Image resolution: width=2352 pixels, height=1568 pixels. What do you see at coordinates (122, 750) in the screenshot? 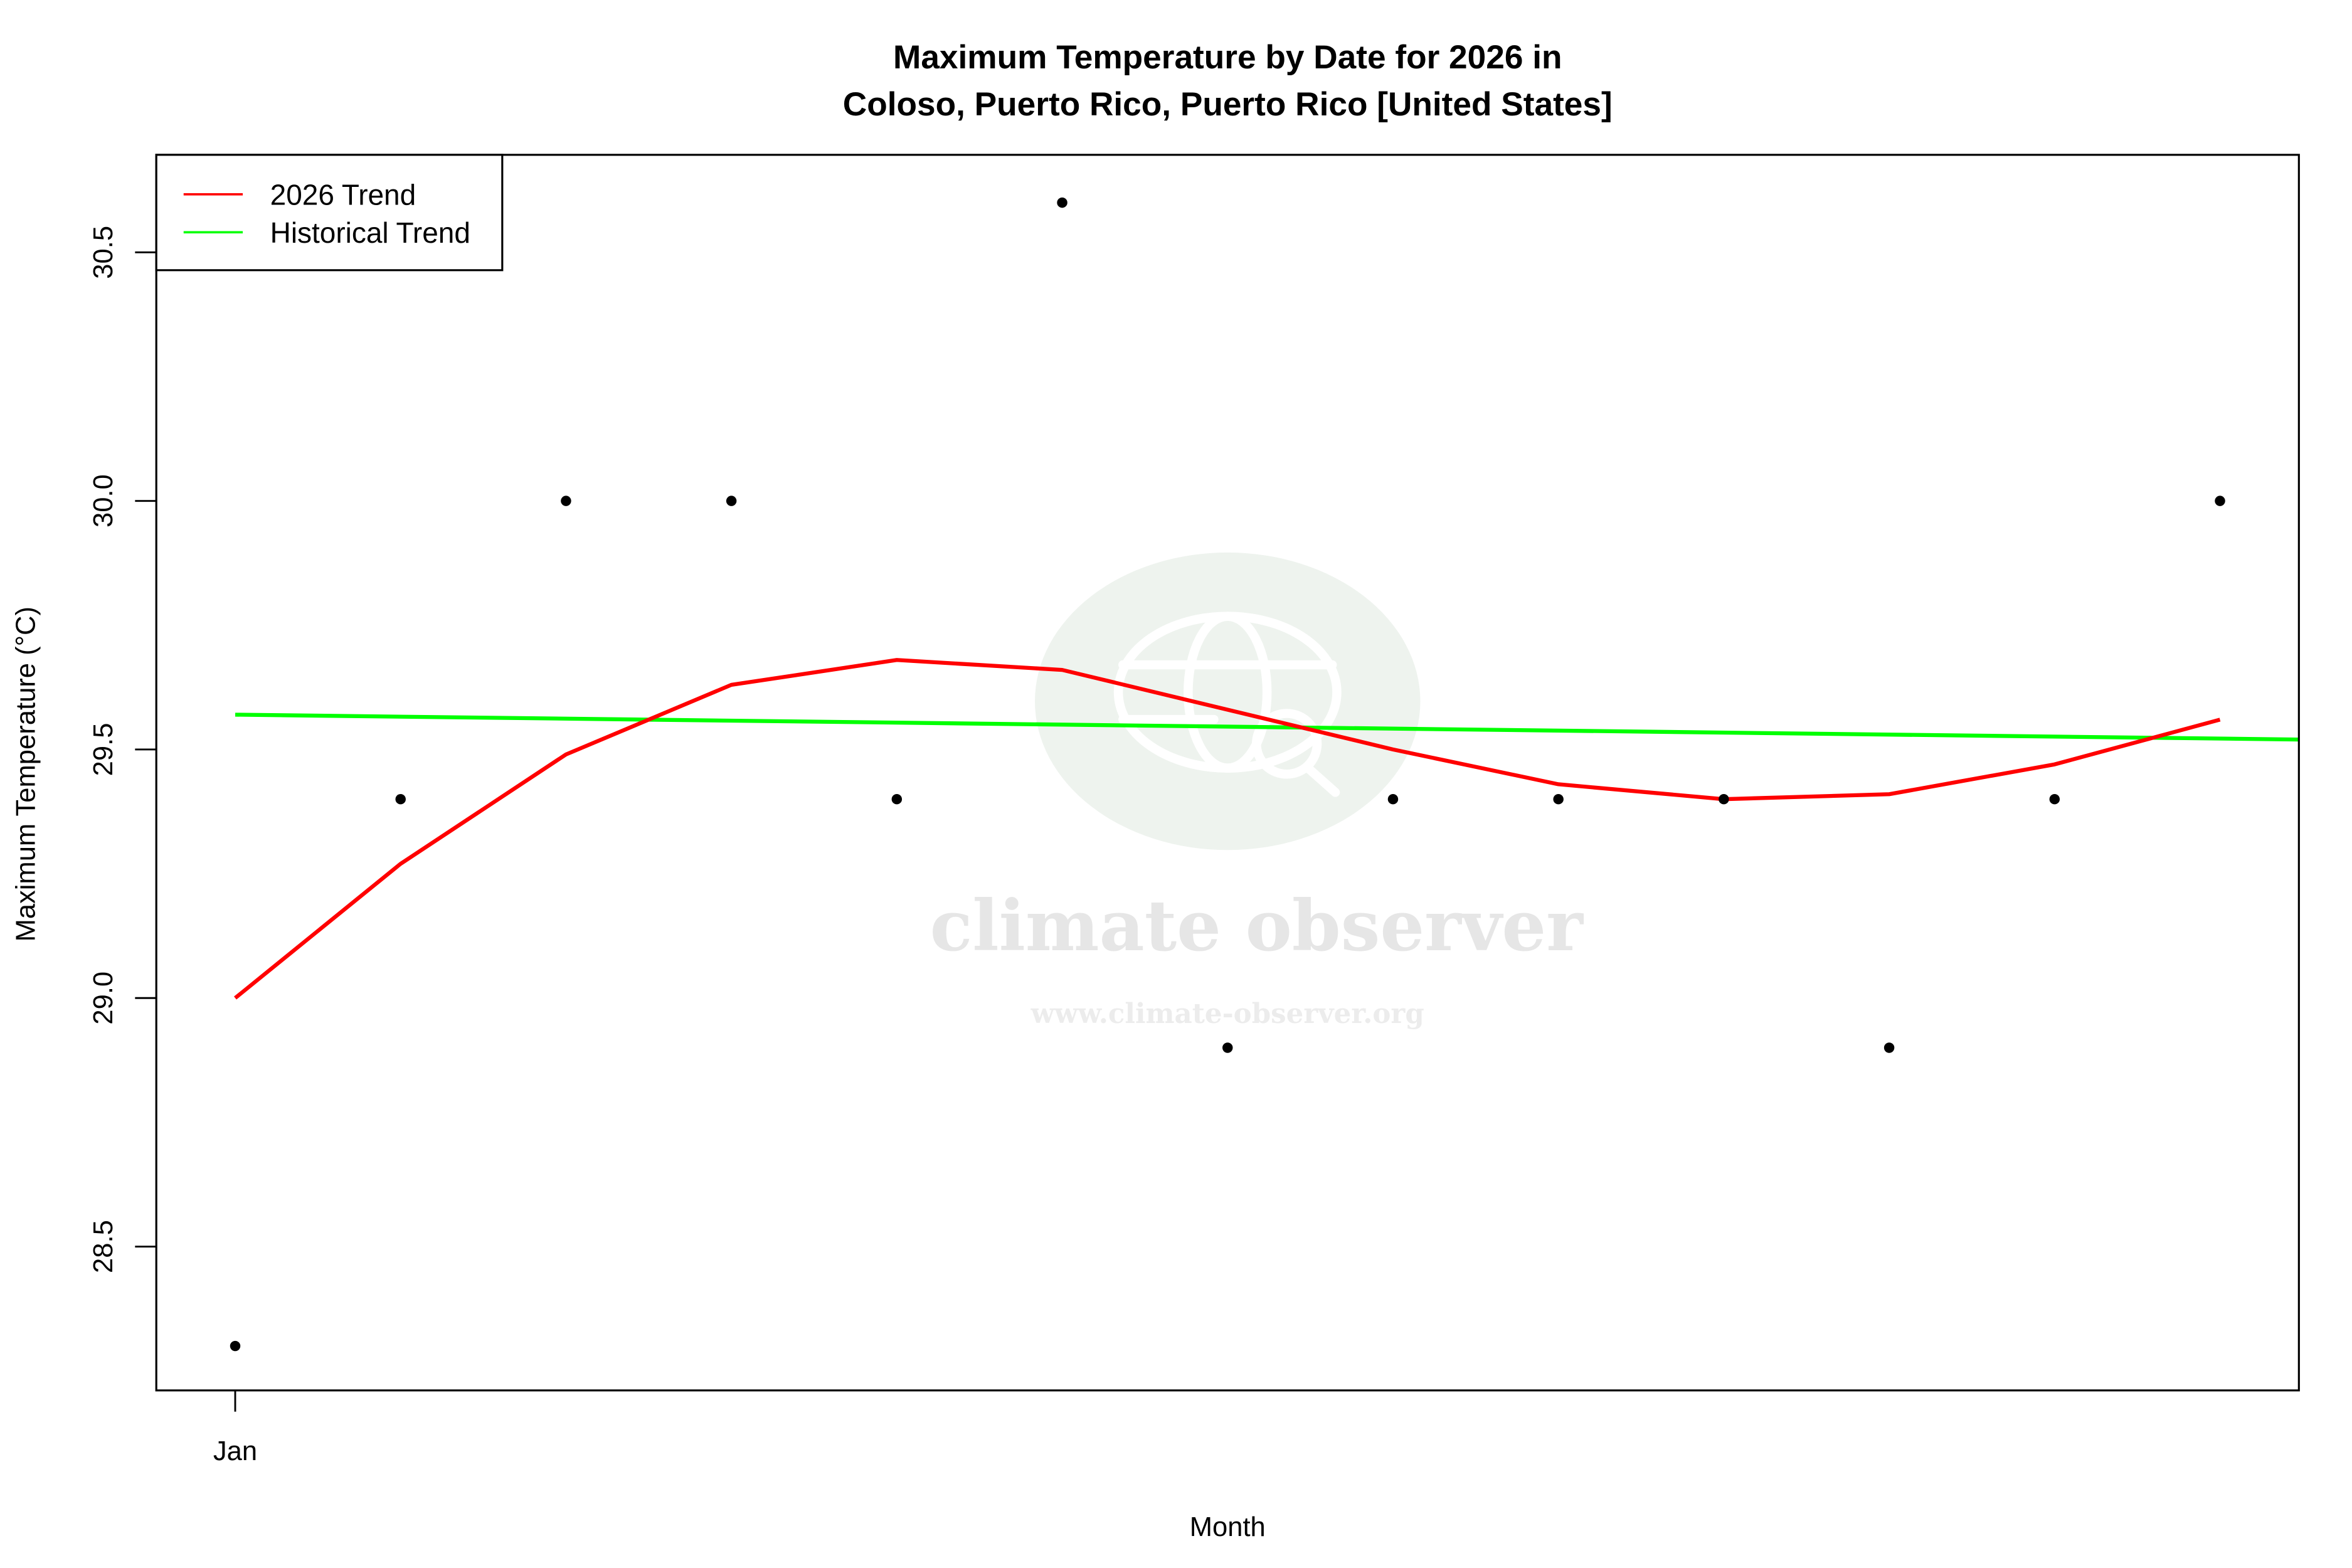
I see `y-axis: 28.5 29.0 29.5 30.0 30.5` at bounding box center [122, 750].